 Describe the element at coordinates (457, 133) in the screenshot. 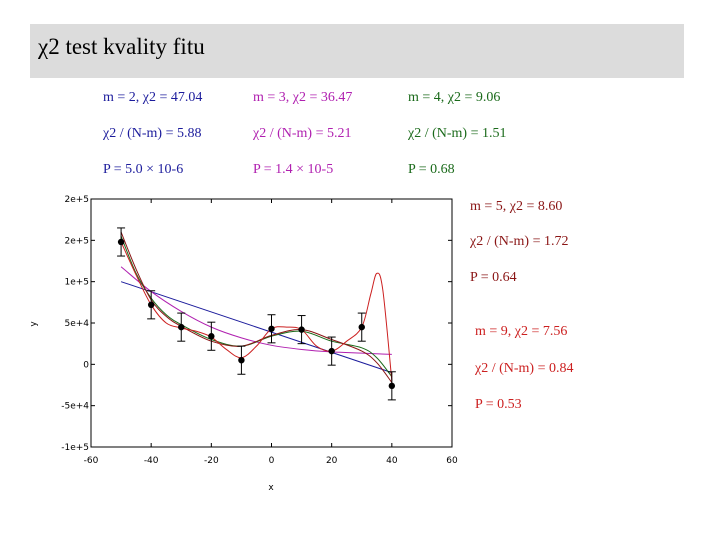

I see `fit-m4-reduced: χ2 / (N-m) = 1.51` at that location.